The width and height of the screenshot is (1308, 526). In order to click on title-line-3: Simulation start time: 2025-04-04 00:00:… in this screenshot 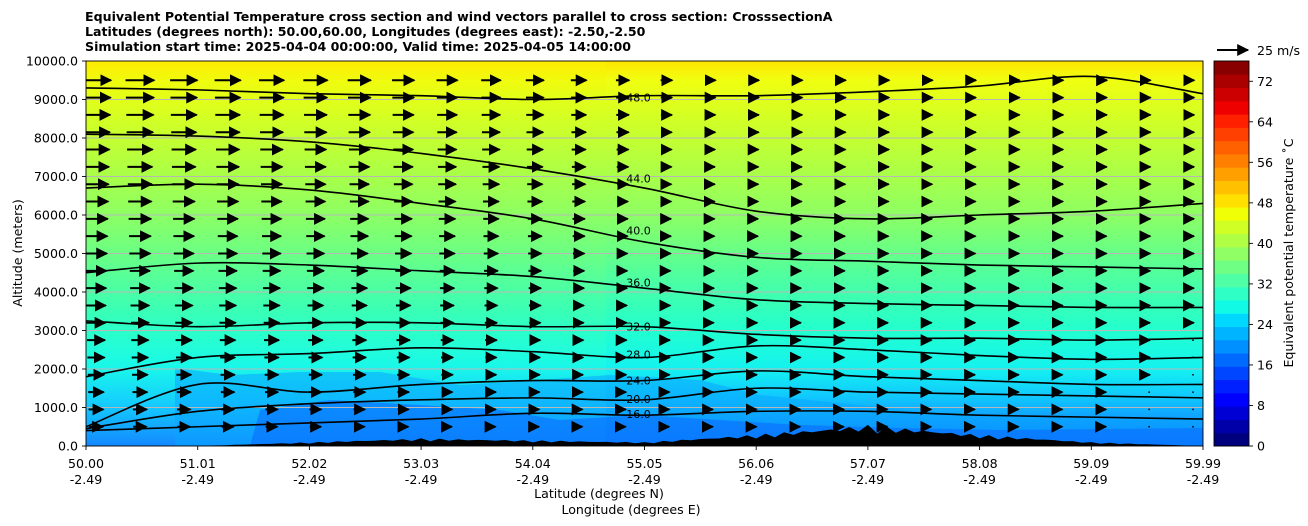, I will do `click(358, 46)`.